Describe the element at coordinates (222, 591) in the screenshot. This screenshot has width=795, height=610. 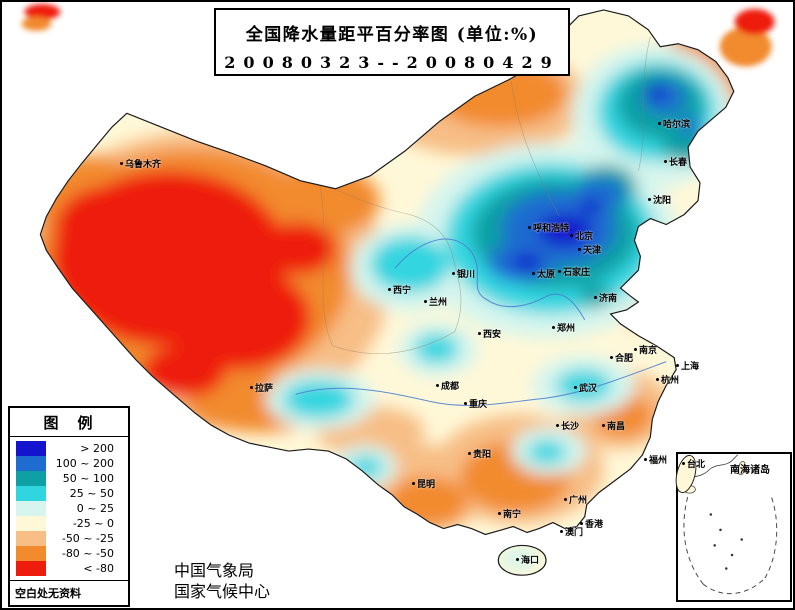
I see `agency-line2: 国家气候中心` at that location.